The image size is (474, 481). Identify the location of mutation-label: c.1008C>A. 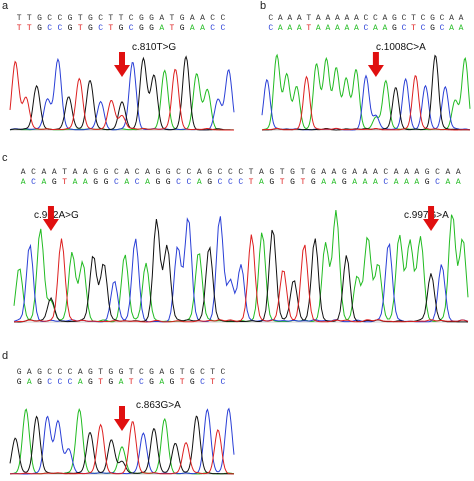
(401, 47).